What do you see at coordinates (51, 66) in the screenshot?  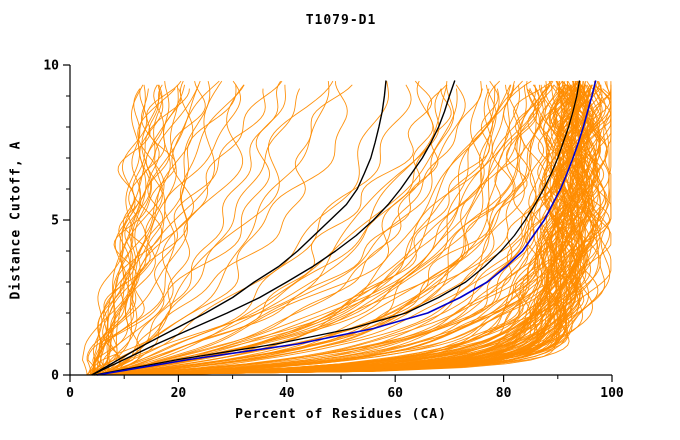 I see `svg-text: 10` at bounding box center [51, 66].